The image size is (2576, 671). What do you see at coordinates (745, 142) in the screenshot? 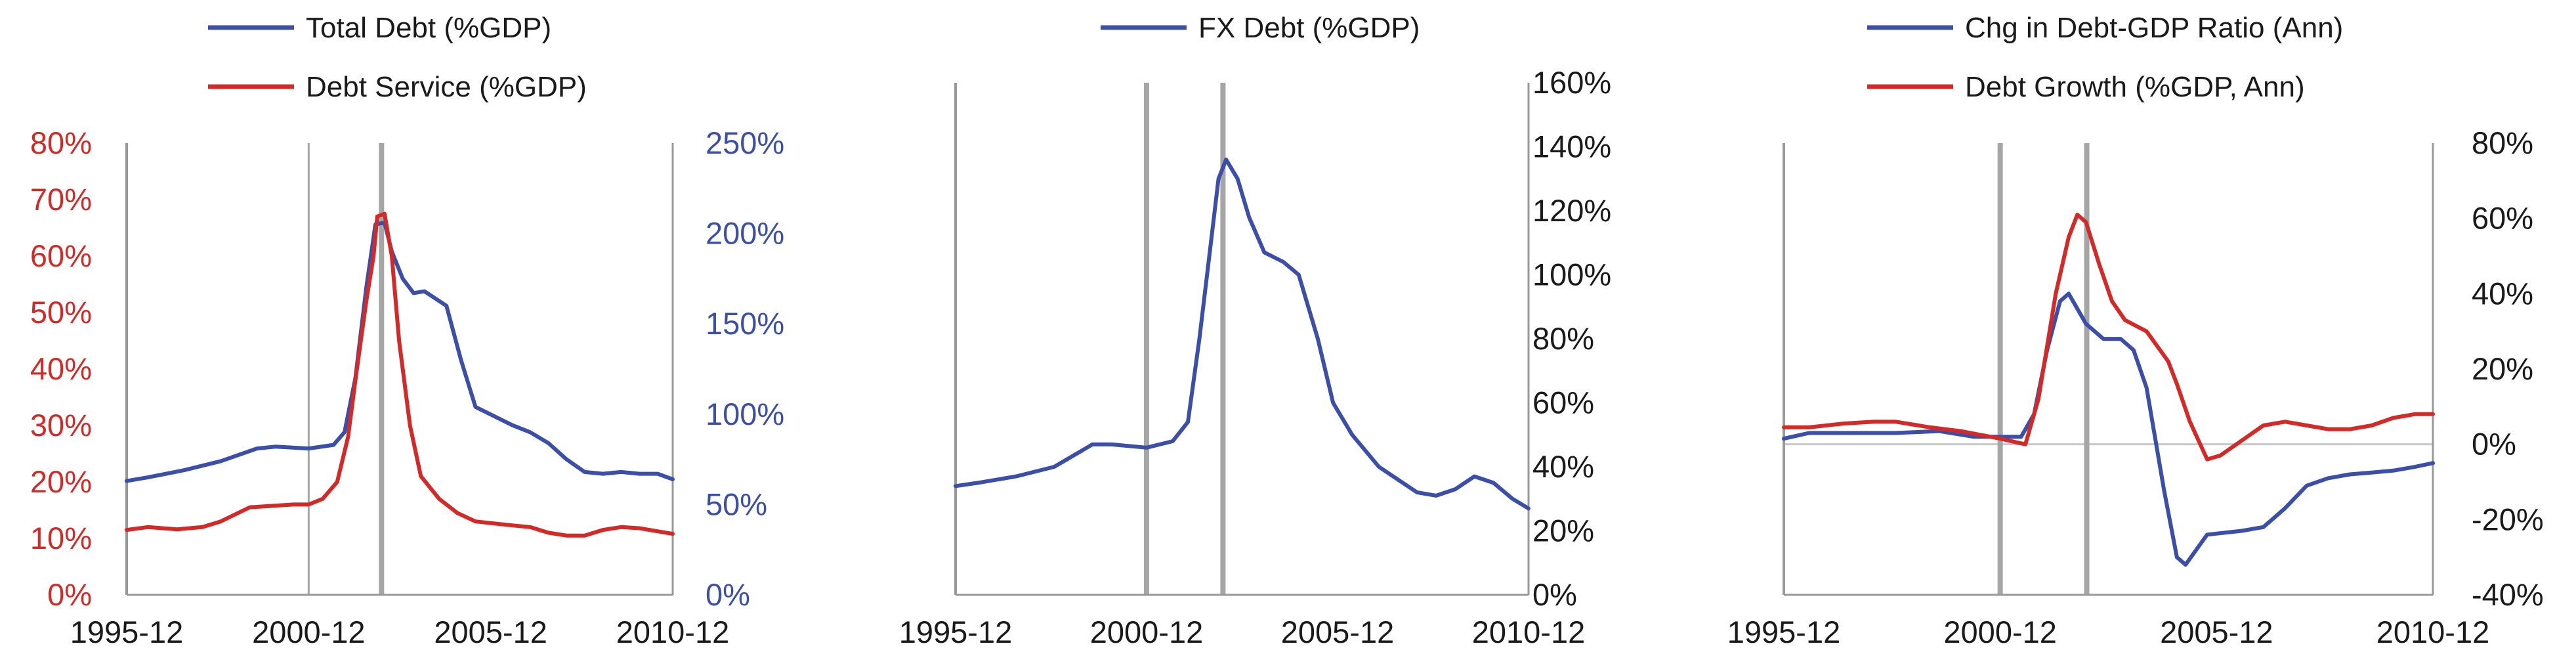
I see `y-right-tick-label: 250%` at bounding box center [745, 142].